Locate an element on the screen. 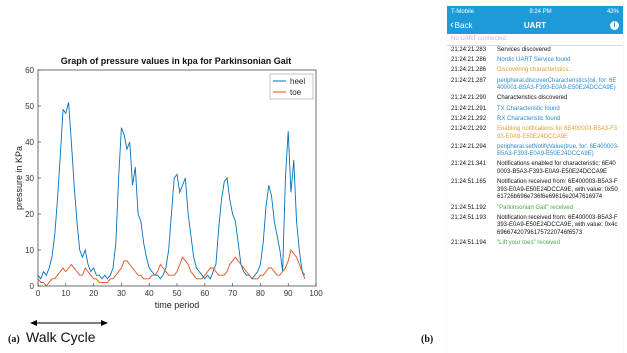 This screenshot has width=627, height=353. legend-toe-label: toe is located at coordinates (296, 92).